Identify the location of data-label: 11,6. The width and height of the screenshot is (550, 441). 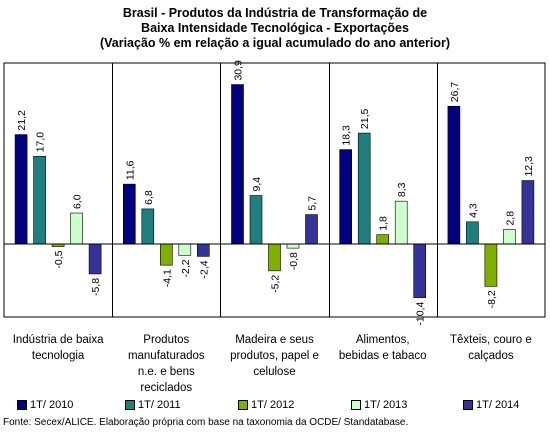
(130, 170).